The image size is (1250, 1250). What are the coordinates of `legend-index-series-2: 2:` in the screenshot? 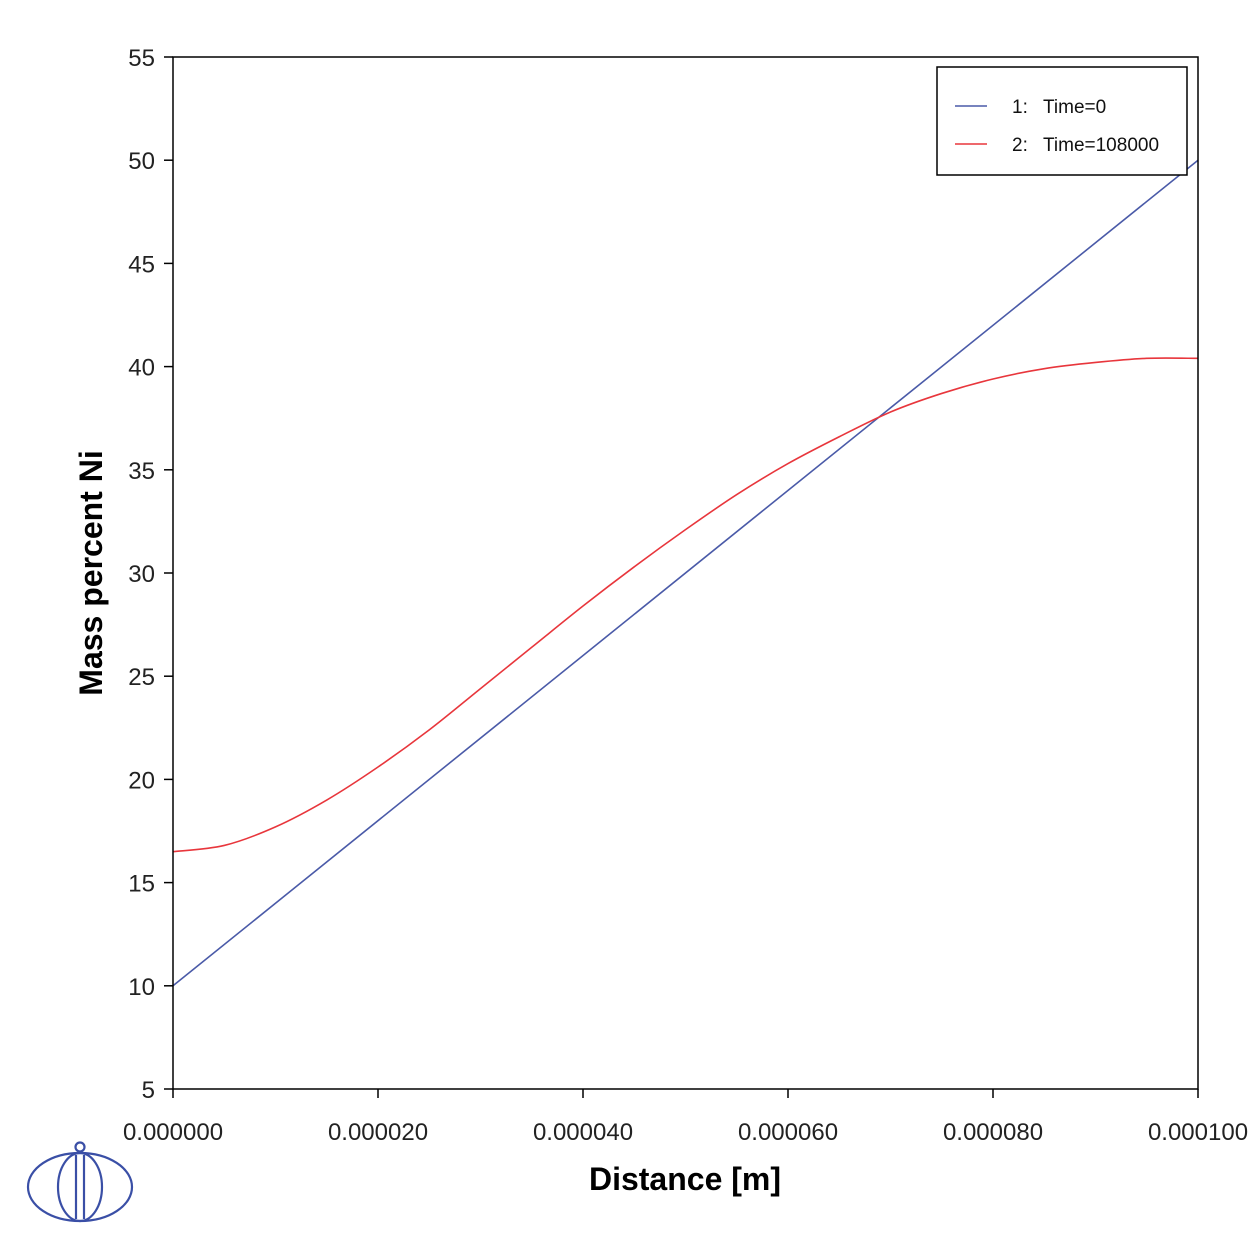 It's located at (1020, 145).